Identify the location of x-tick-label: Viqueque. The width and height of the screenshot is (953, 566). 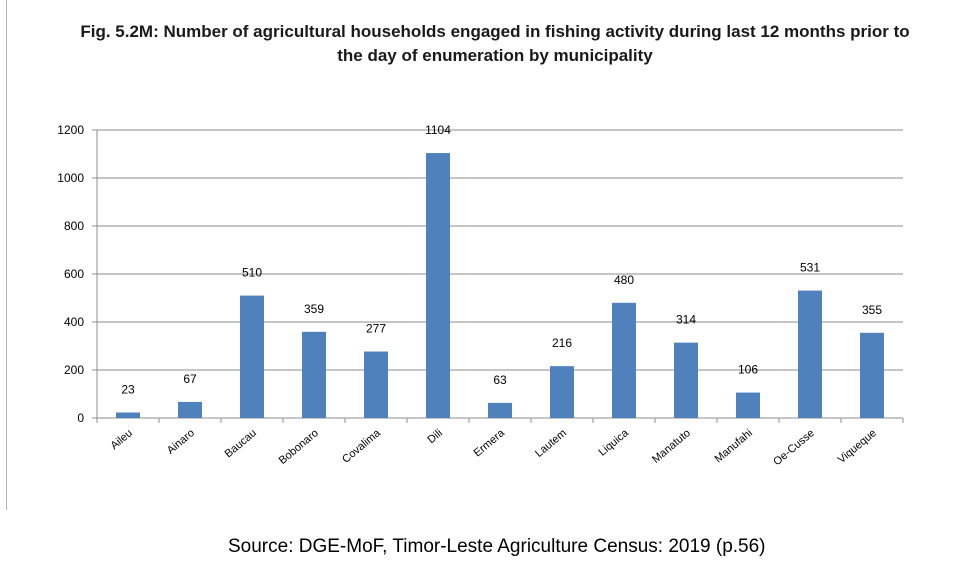
(857, 446).